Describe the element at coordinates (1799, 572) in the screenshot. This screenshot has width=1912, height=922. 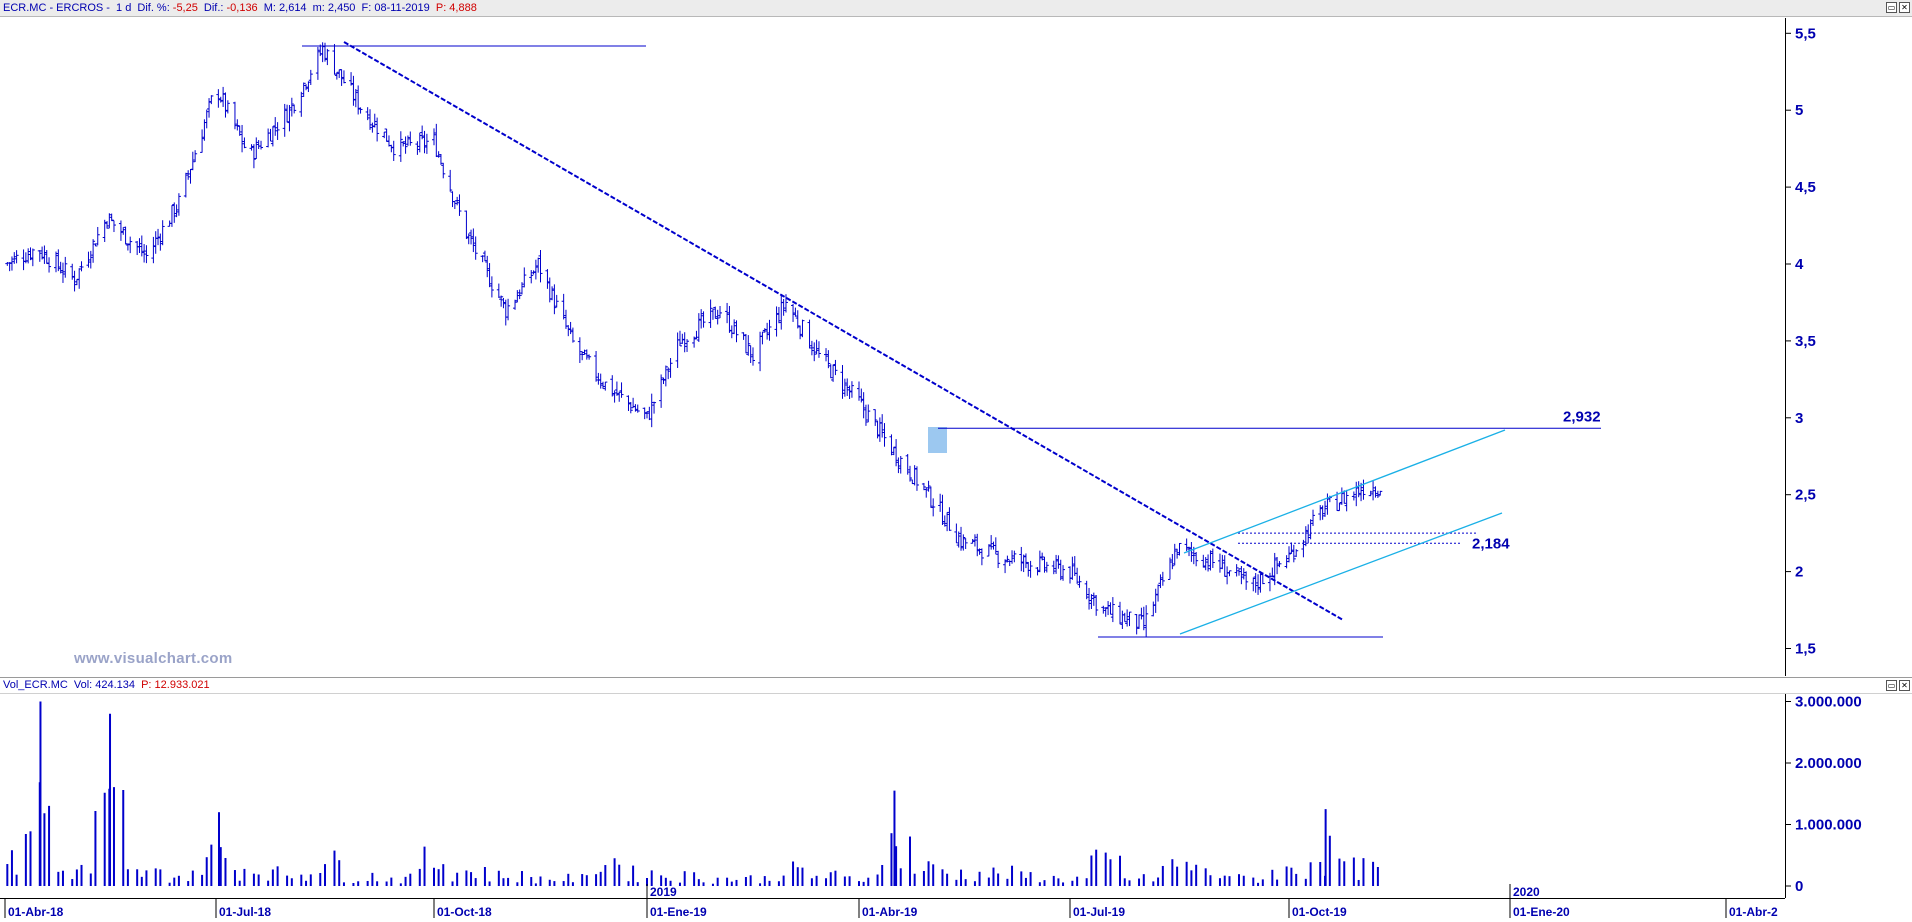
I see `price-tick-label: 2` at that location.